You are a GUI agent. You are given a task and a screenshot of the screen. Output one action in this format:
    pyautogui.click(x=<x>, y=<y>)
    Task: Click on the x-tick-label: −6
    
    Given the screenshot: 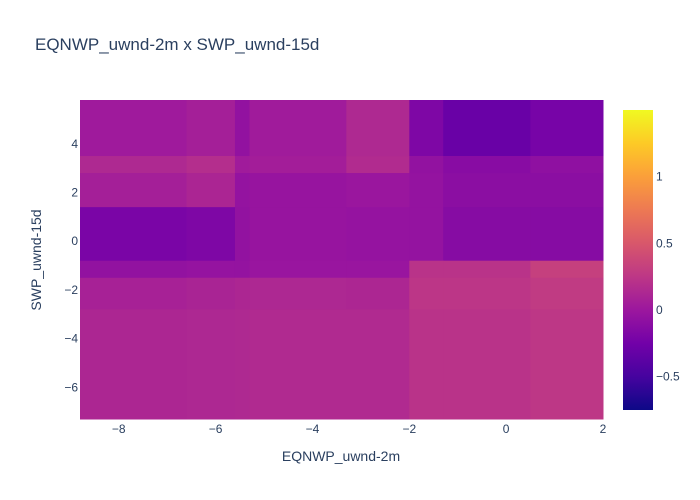 What is the action you would take?
    pyautogui.click(x=216, y=429)
    